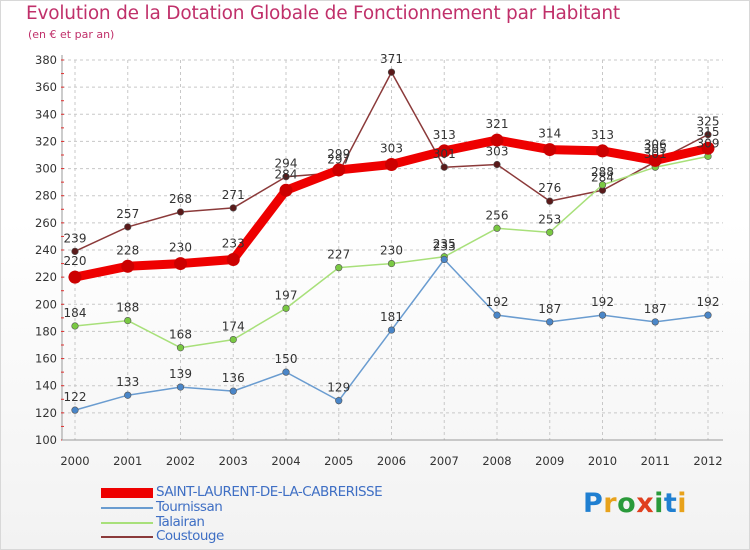  I want to click on data-label: 227, so click(338, 255).